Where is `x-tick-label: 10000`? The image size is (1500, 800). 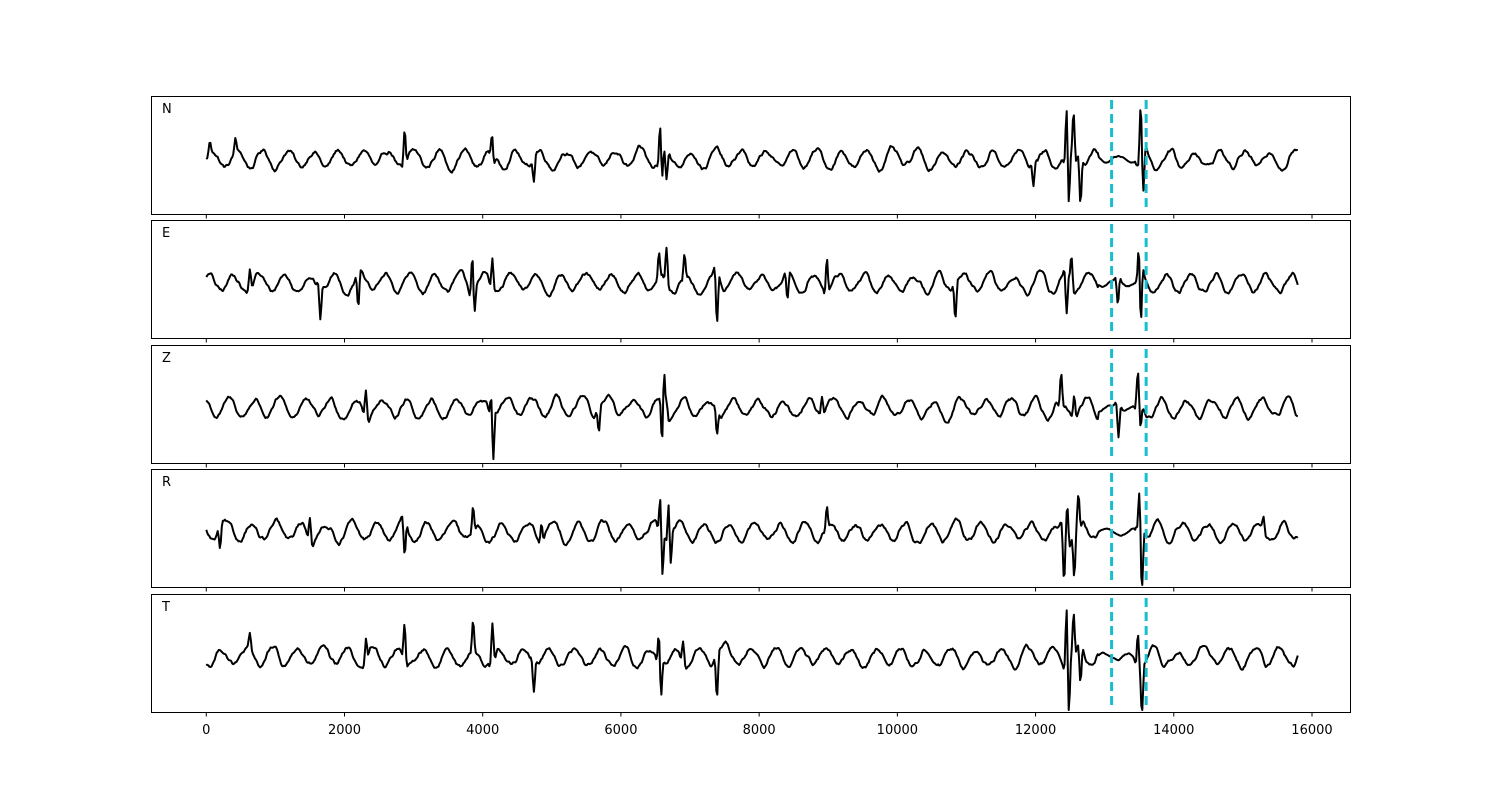 x-tick-label: 10000 is located at coordinates (897, 730).